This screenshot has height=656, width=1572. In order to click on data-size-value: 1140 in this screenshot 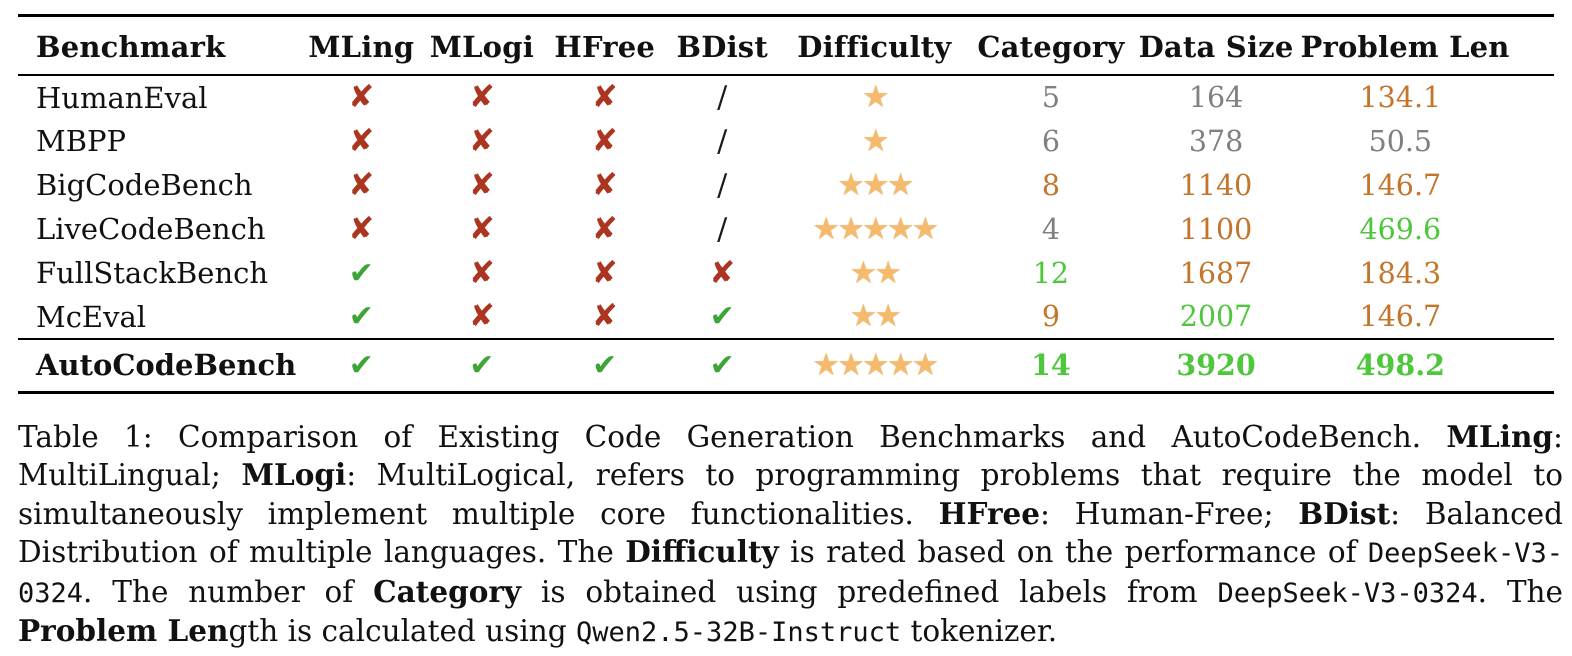, I will do `click(1216, 185)`.